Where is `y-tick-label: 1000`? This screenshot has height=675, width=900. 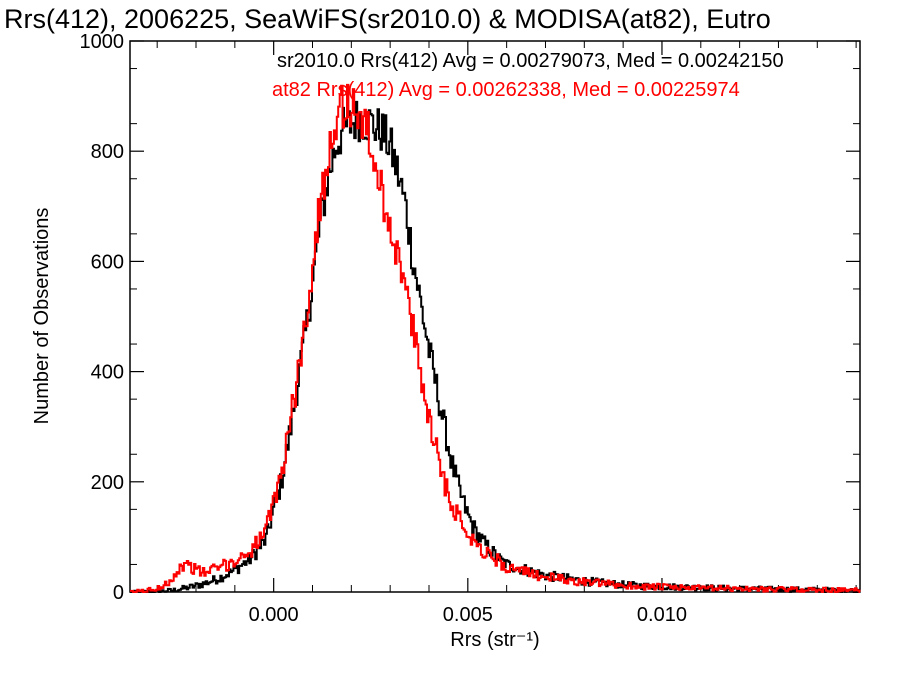
y-tick-label: 1000 is located at coordinates (102, 42).